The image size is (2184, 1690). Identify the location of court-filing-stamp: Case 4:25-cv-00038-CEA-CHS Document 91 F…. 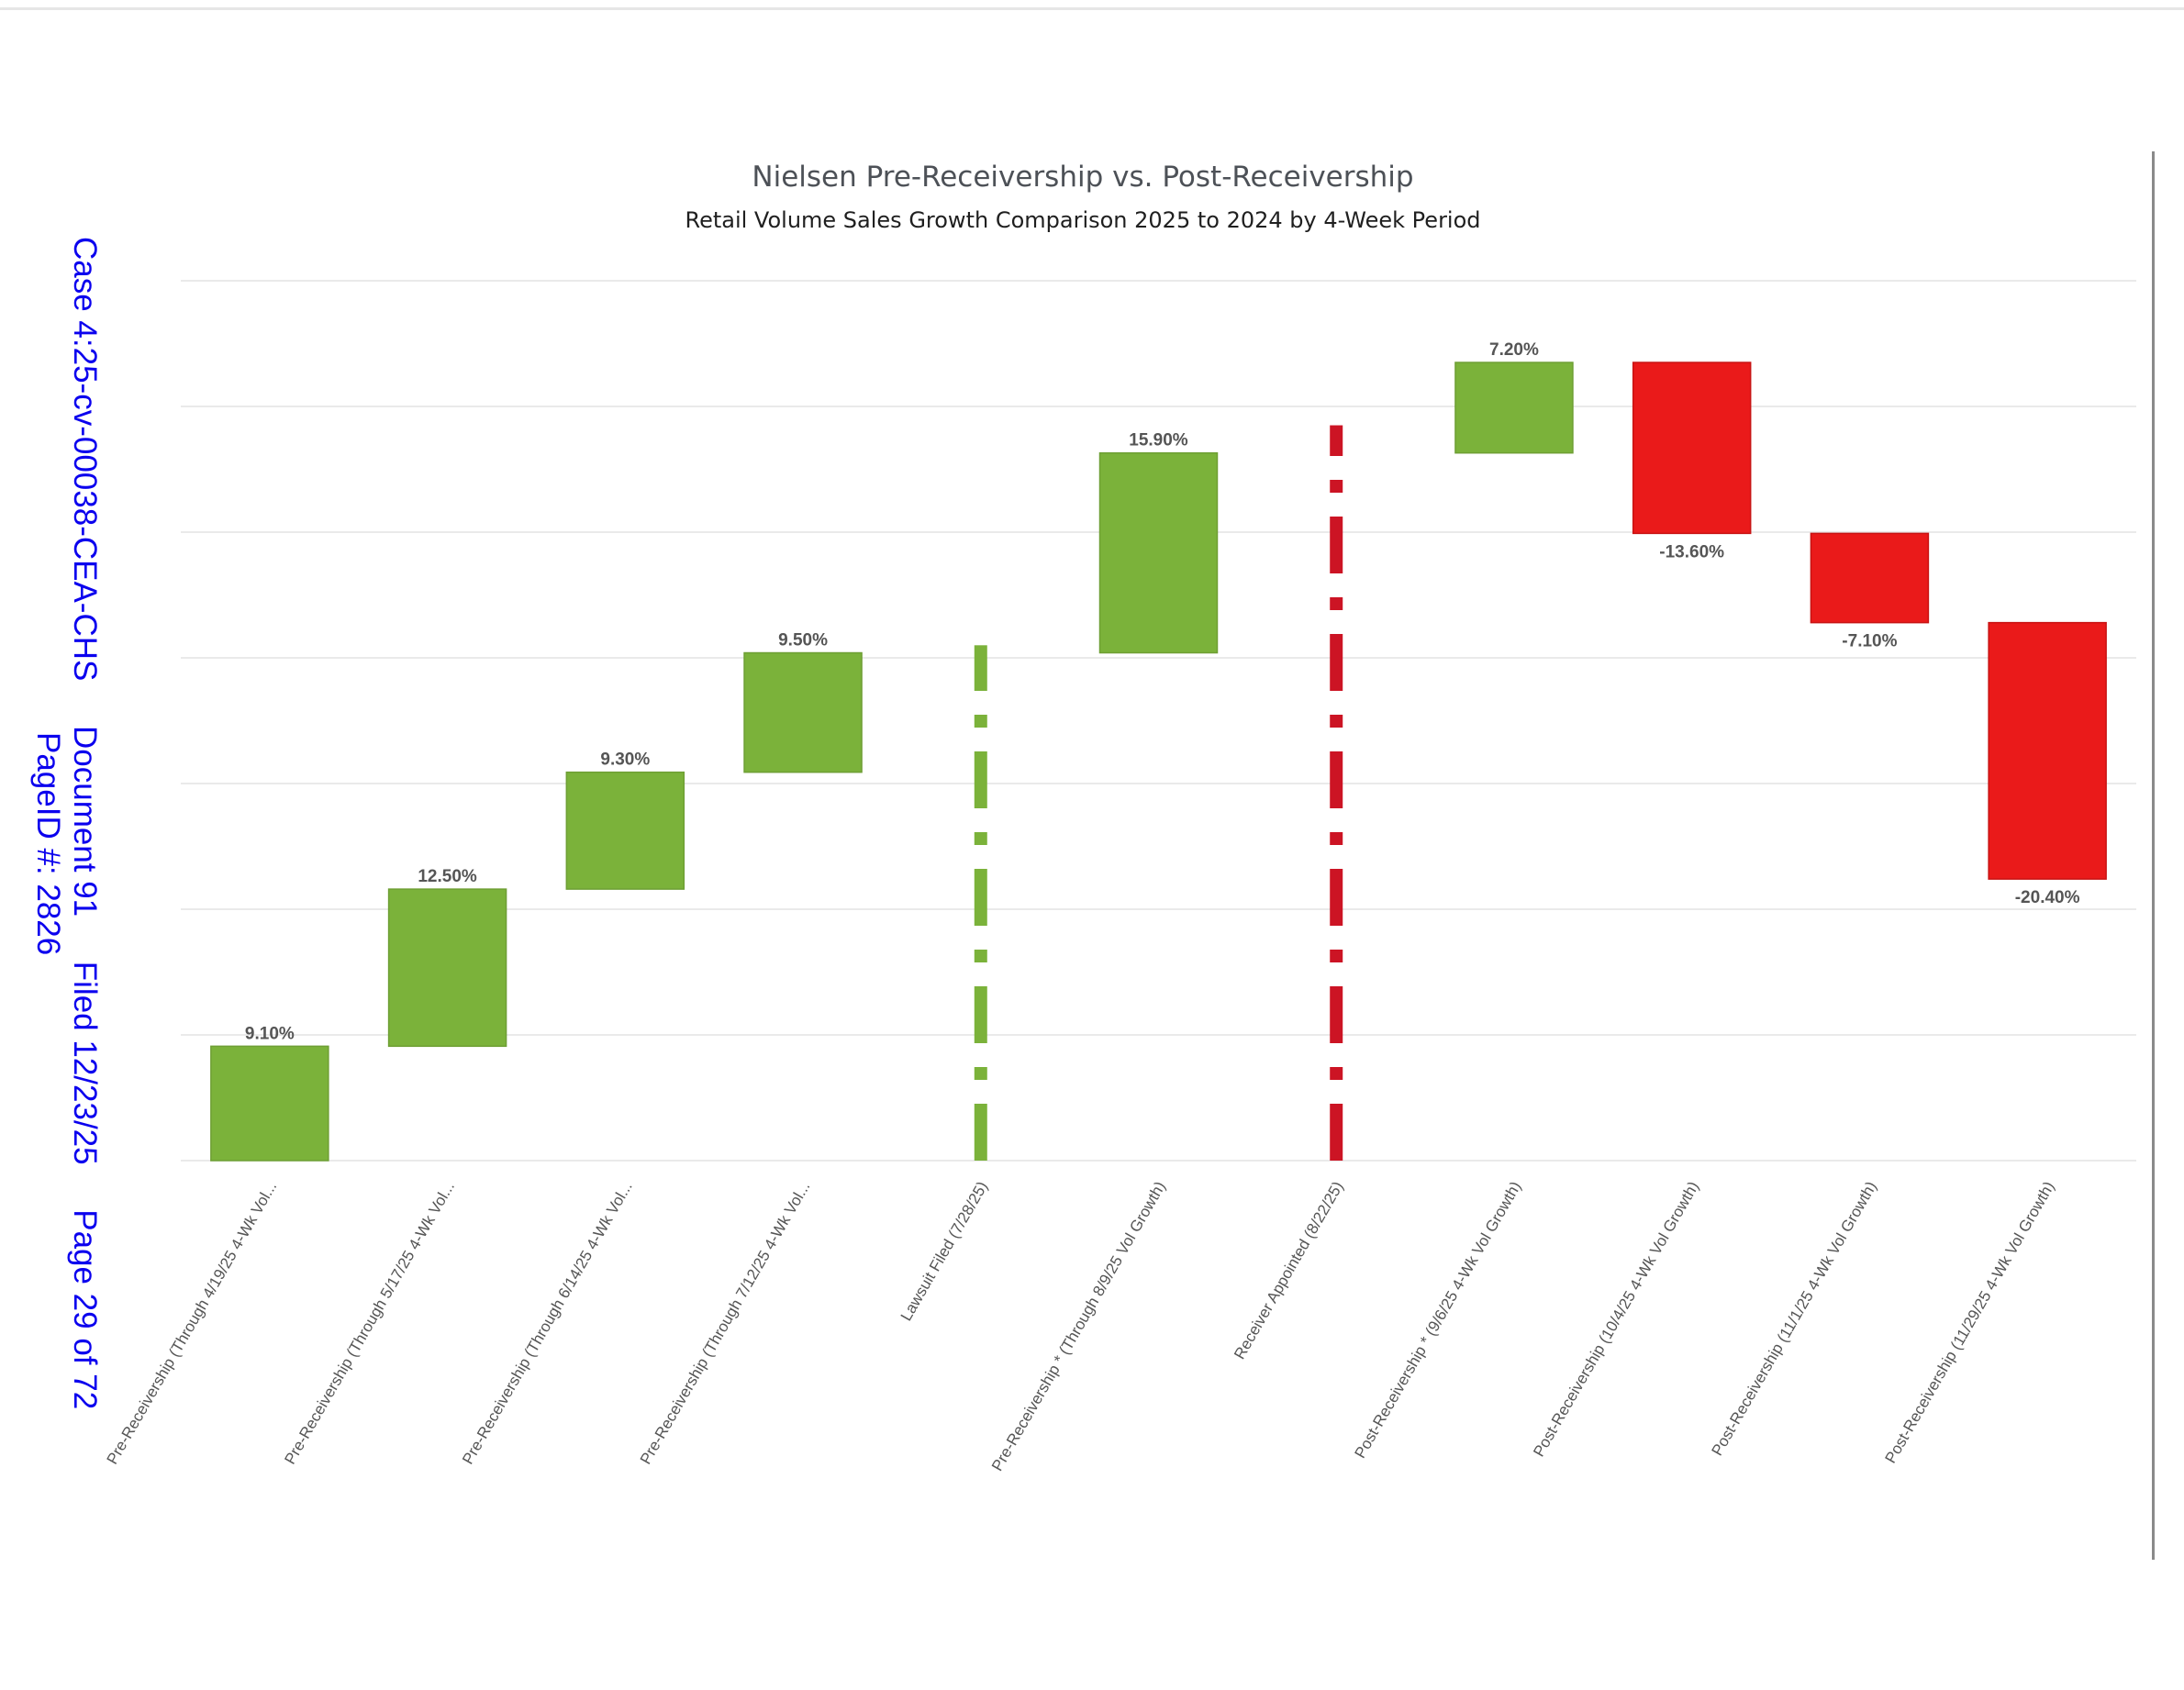
(69, 851).